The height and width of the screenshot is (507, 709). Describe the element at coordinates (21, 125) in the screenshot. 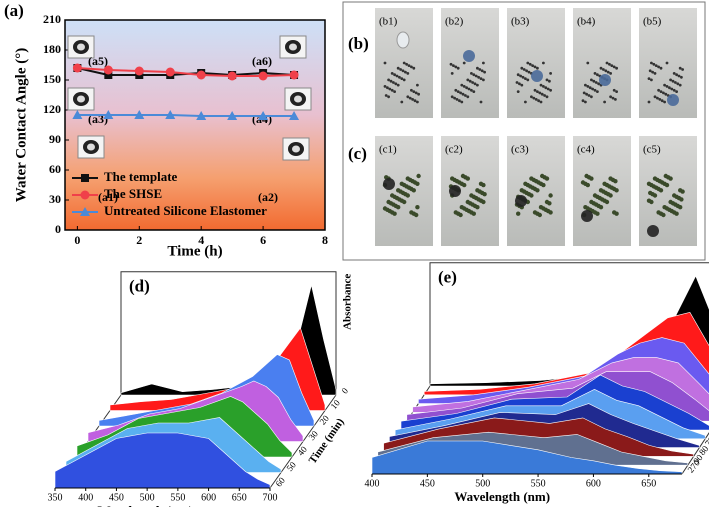

I see `y-axis-label: Water Contact Angle (°)` at that location.